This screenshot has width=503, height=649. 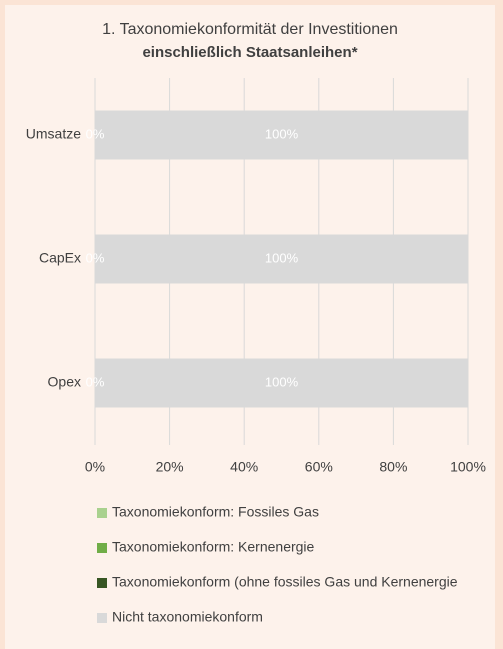 I want to click on legend-label: Taxonomiekonform: Fossiles Gas, so click(x=215, y=512).